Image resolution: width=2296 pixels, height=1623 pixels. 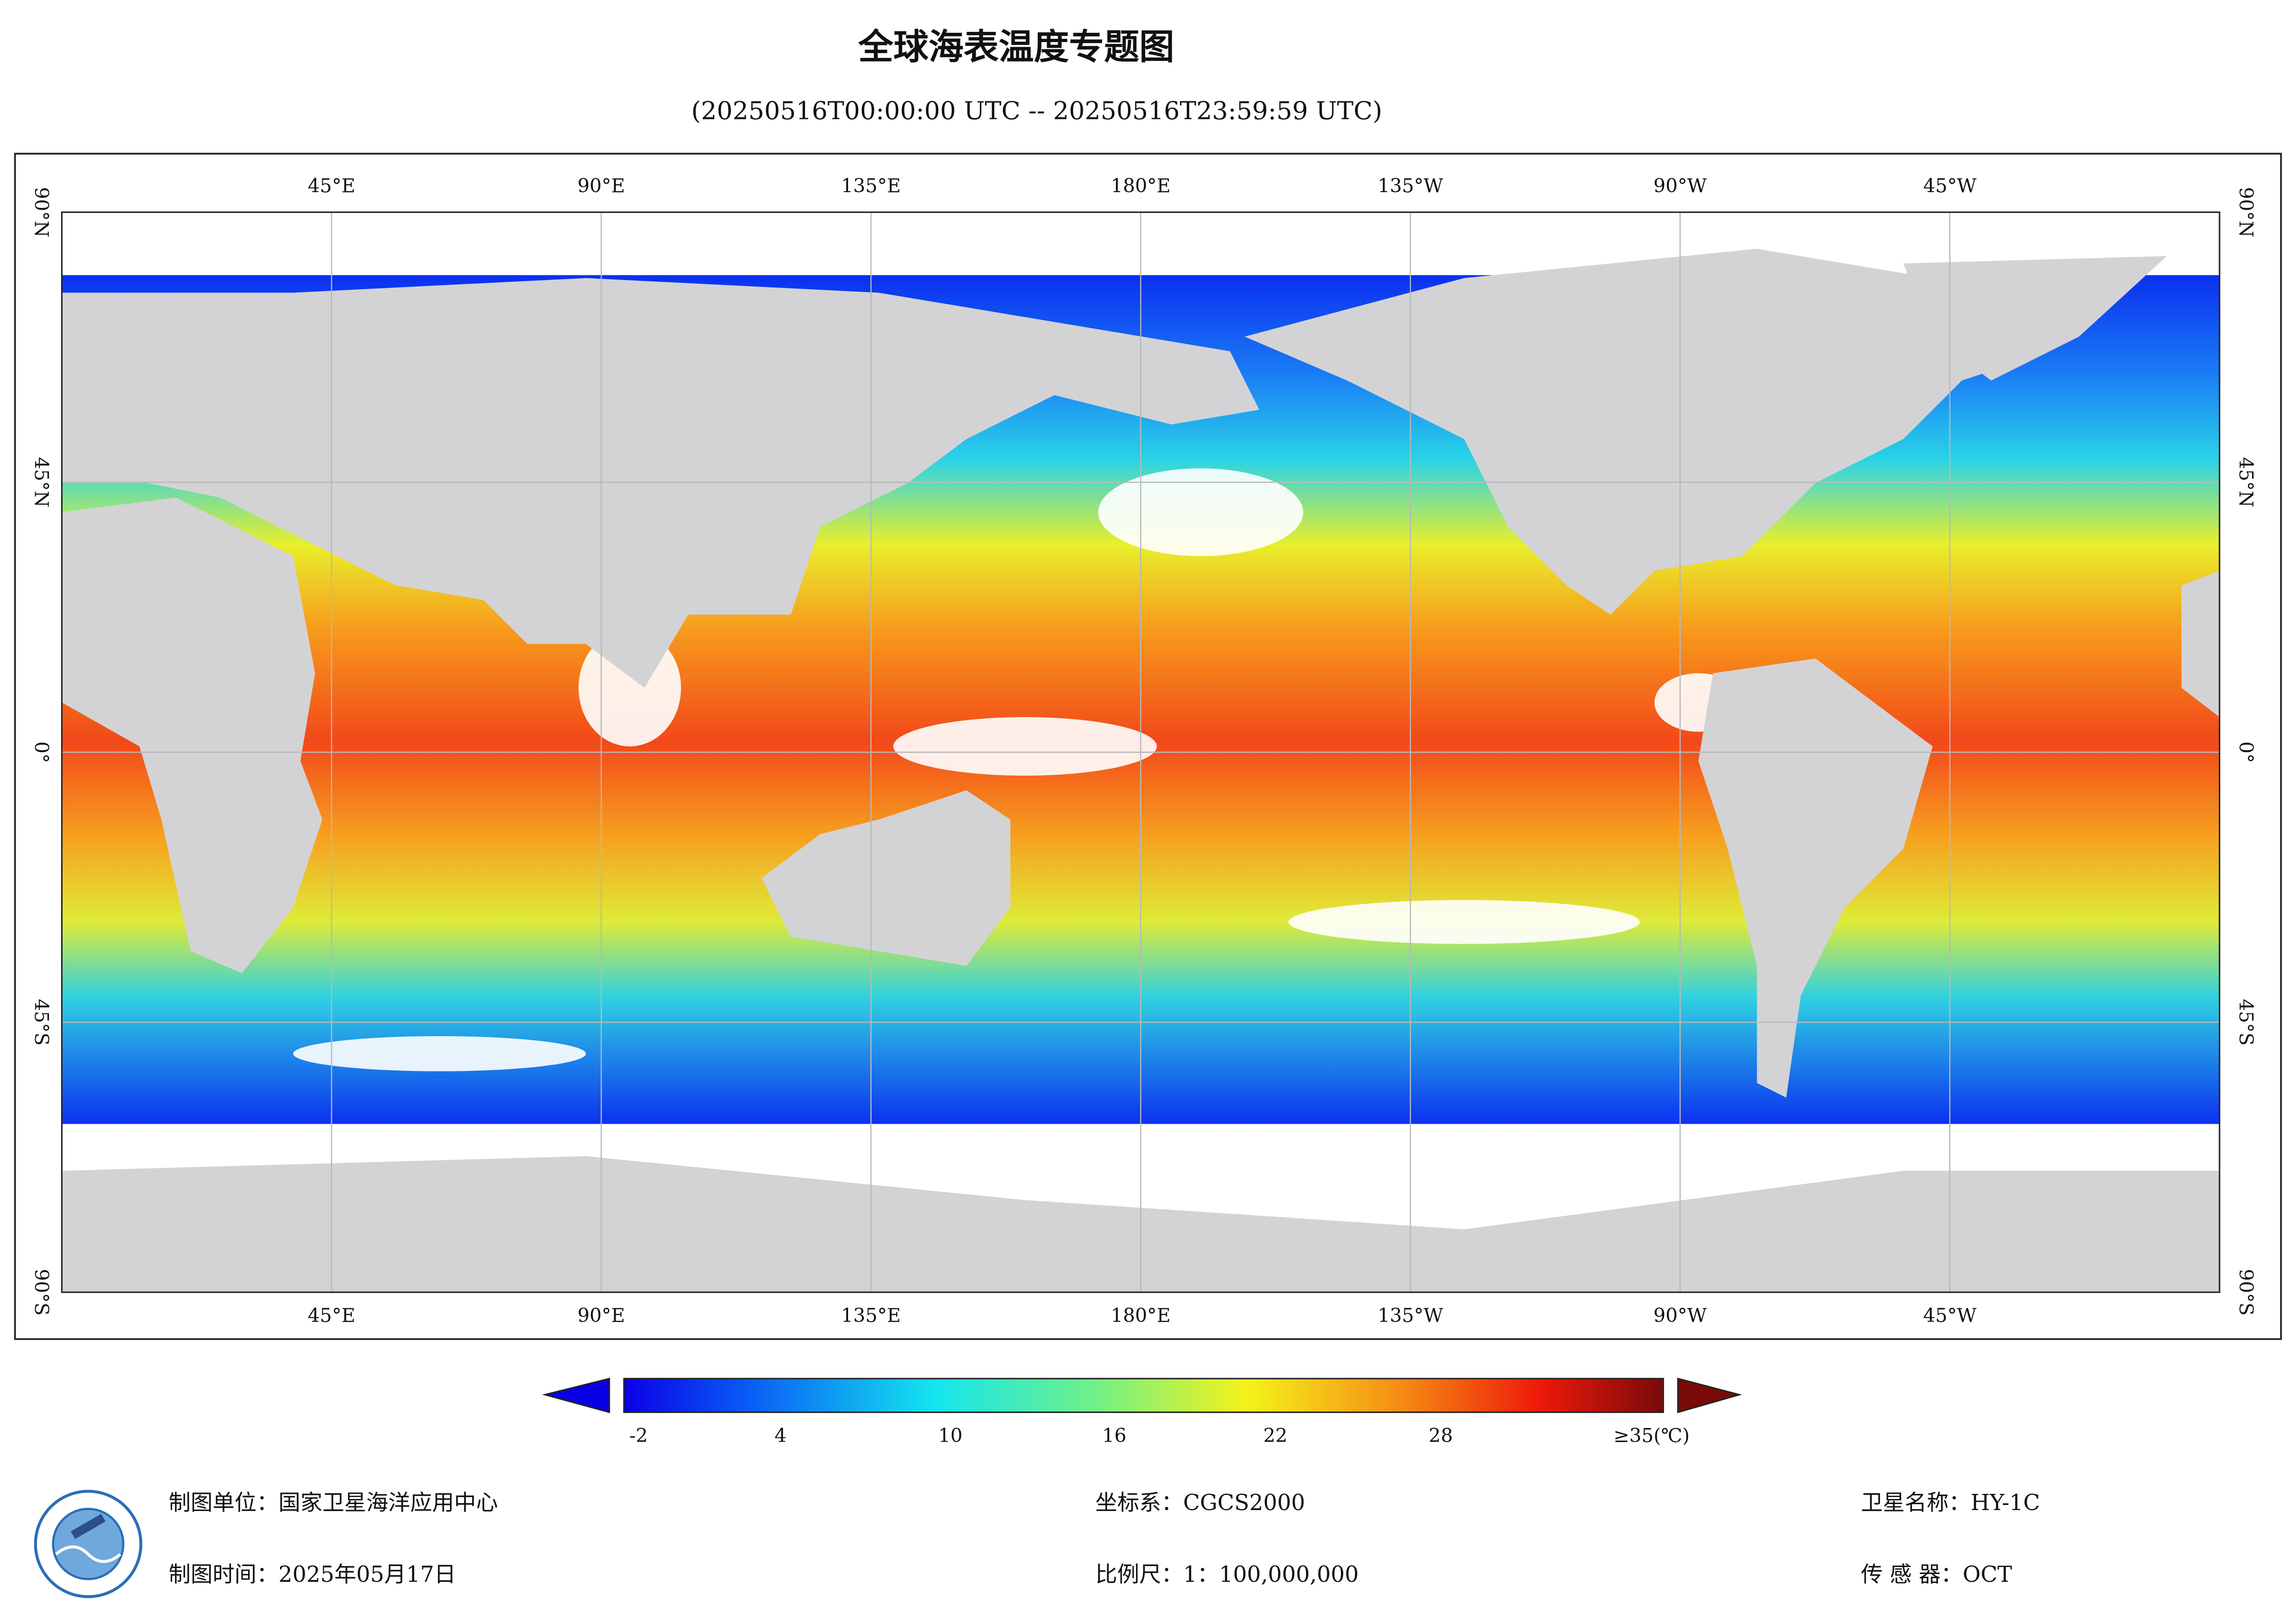 I want to click on colorbar-label: 28, so click(x=1441, y=1435).